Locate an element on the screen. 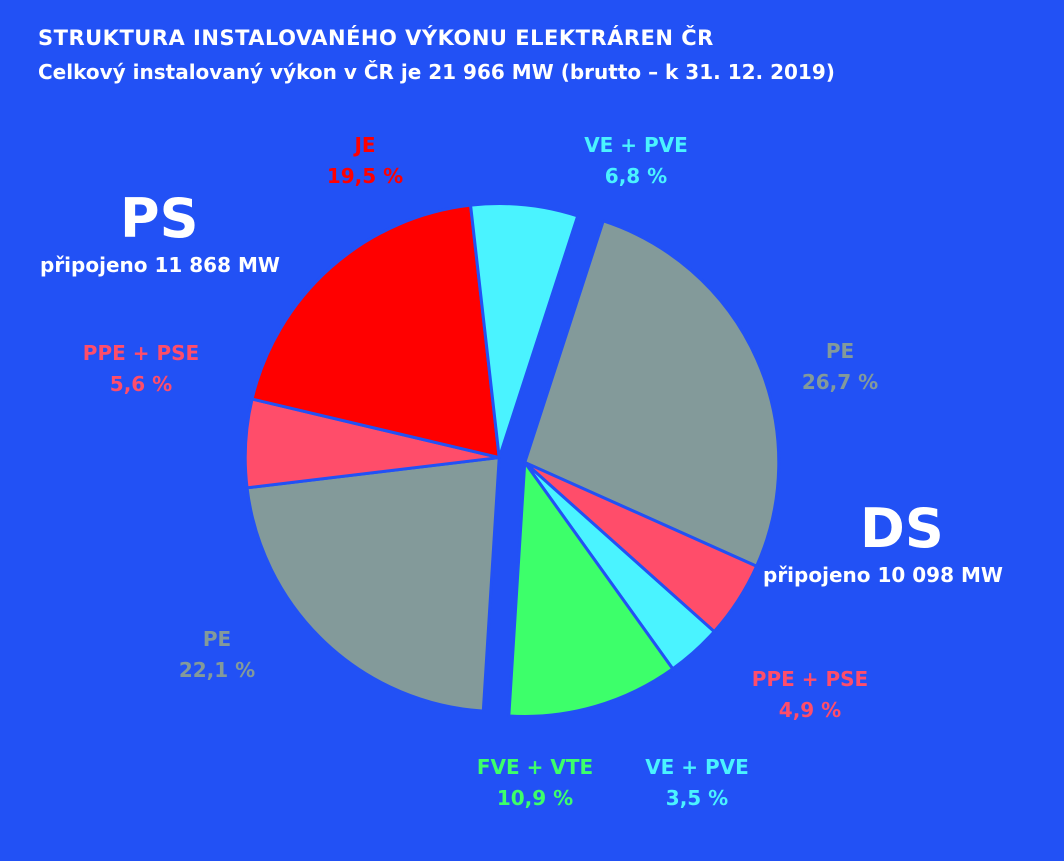  slice-label-ds-fve-vte: FVE + VTE 10,9 % is located at coordinates (535, 783).